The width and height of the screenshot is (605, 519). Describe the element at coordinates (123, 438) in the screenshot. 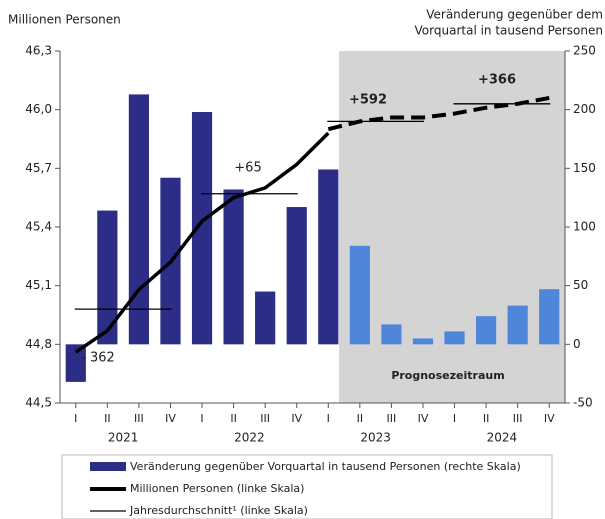

I see `year-label: 2021` at that location.